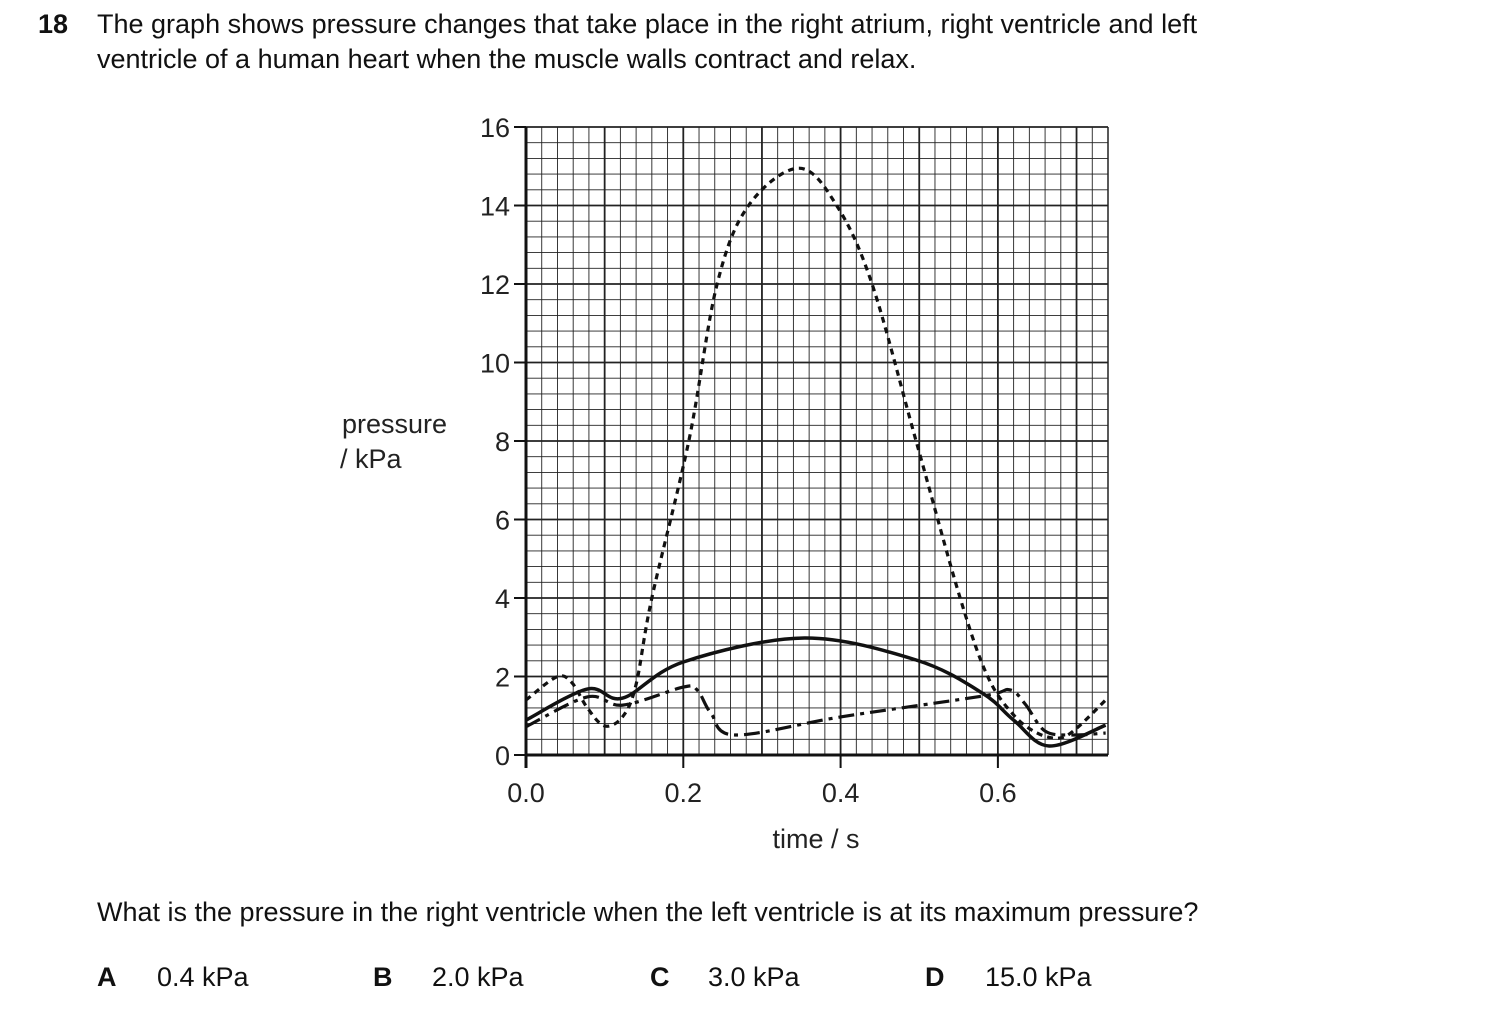 Image resolution: width=1500 pixels, height=1009 pixels. I want to click on y-axis-label-line1: pressure, so click(394, 424).